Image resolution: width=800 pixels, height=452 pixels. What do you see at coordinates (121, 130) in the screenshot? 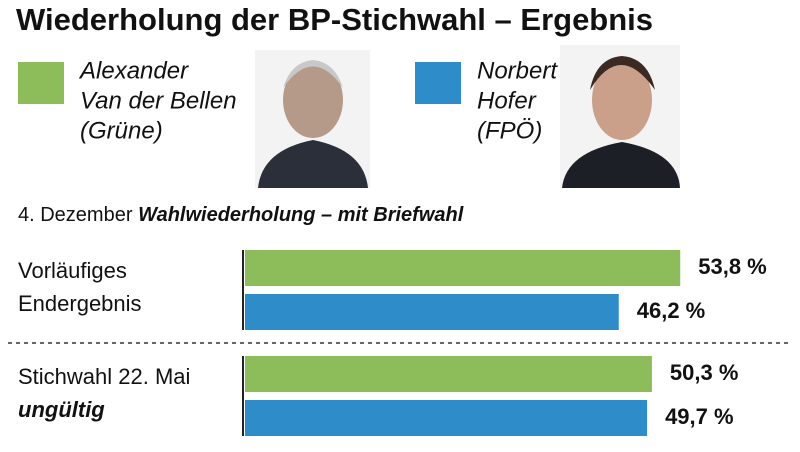
I see `legend-label: (Grüne)` at bounding box center [121, 130].